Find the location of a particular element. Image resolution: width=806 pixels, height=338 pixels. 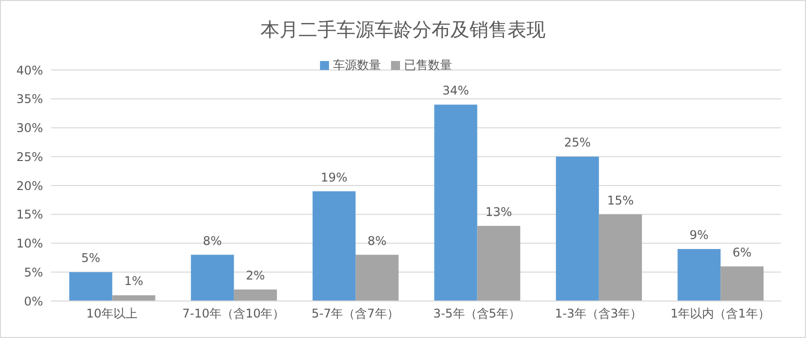

y-tick-label: 40% is located at coordinates (29, 70).